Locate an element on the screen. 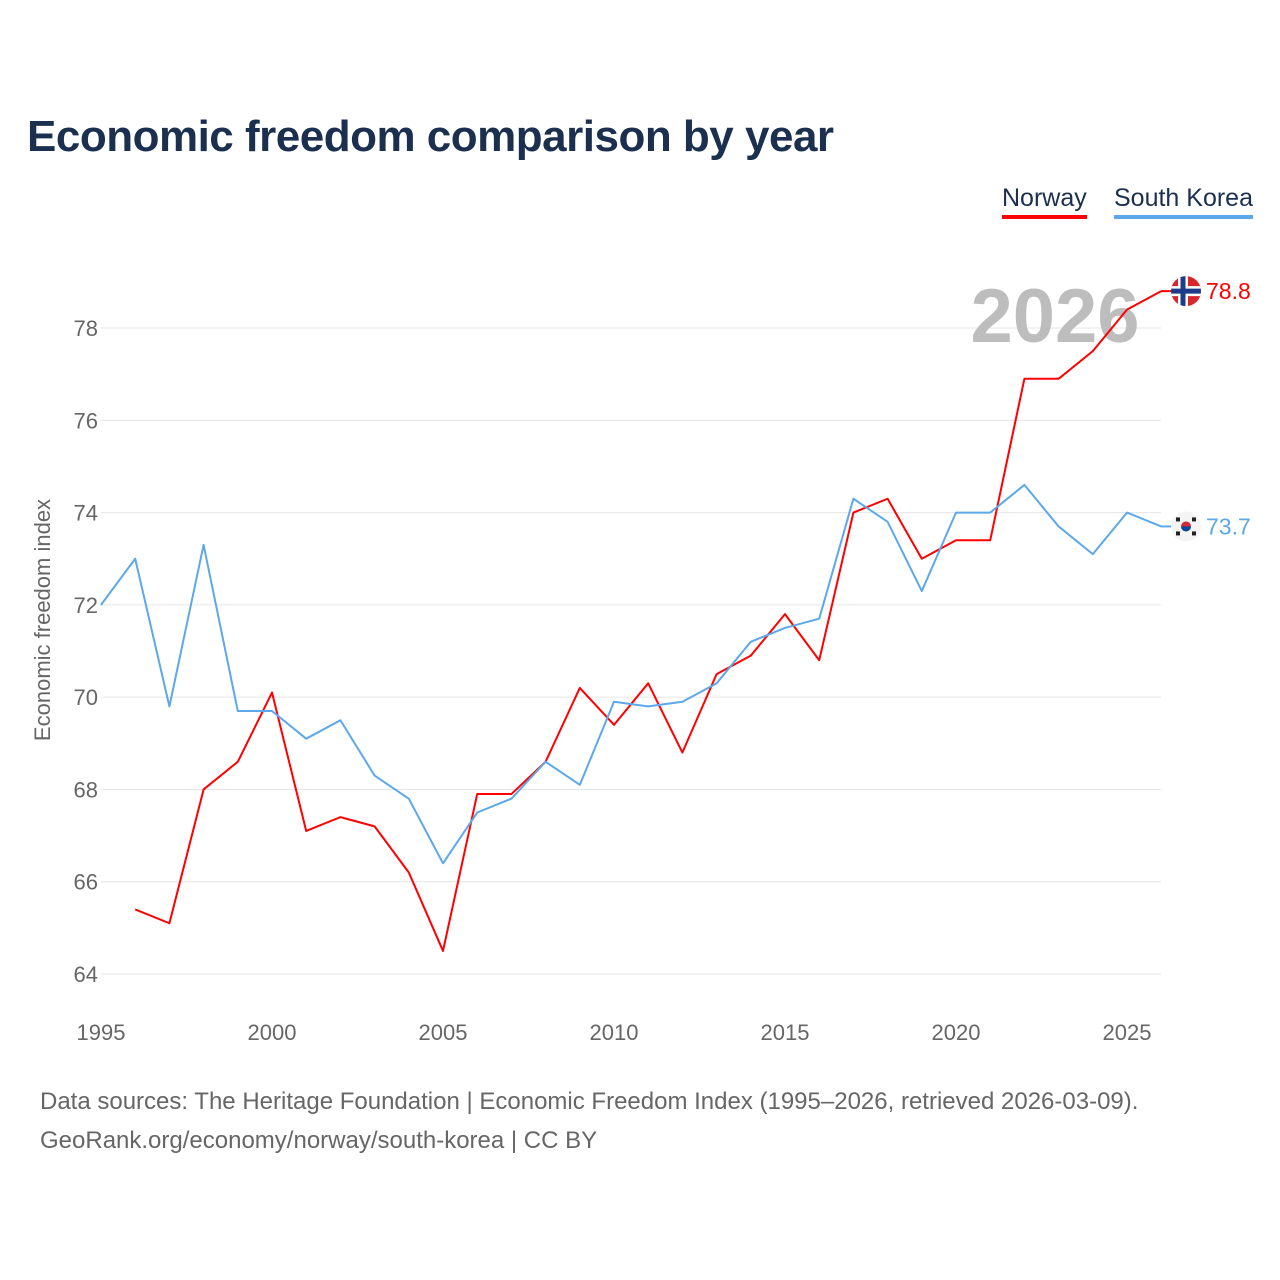  x-tick-label: 2025 is located at coordinates (1127, 1032).